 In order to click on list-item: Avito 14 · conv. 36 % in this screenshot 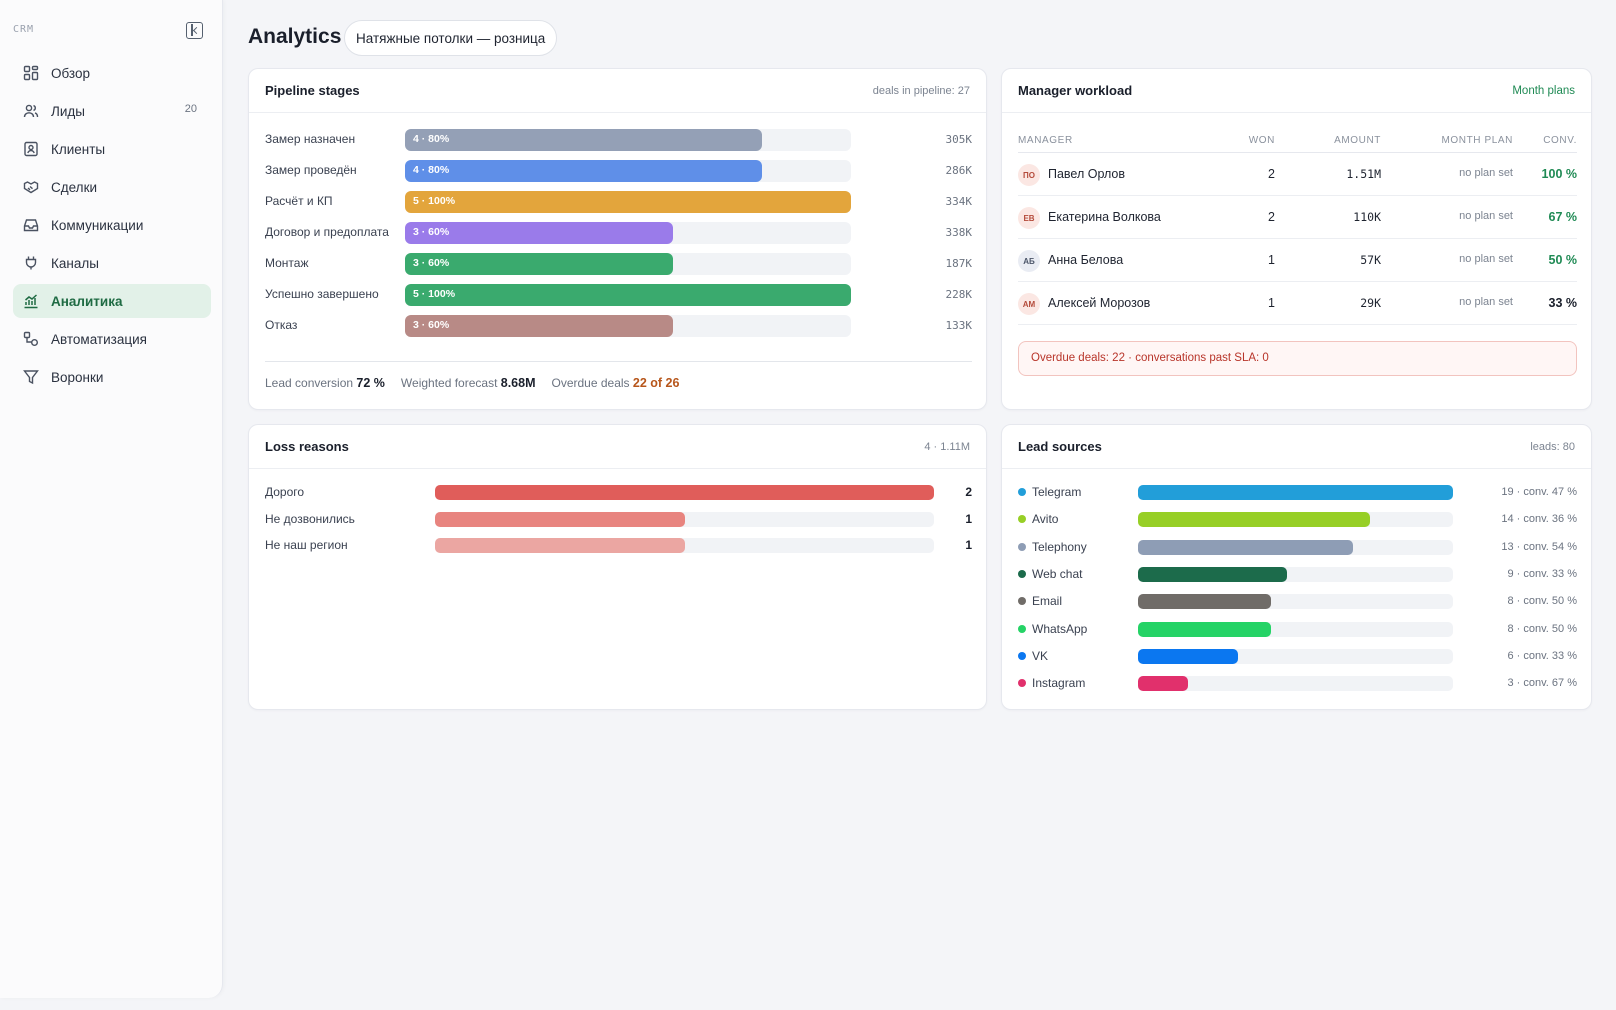, I will do `click(1297, 519)`.